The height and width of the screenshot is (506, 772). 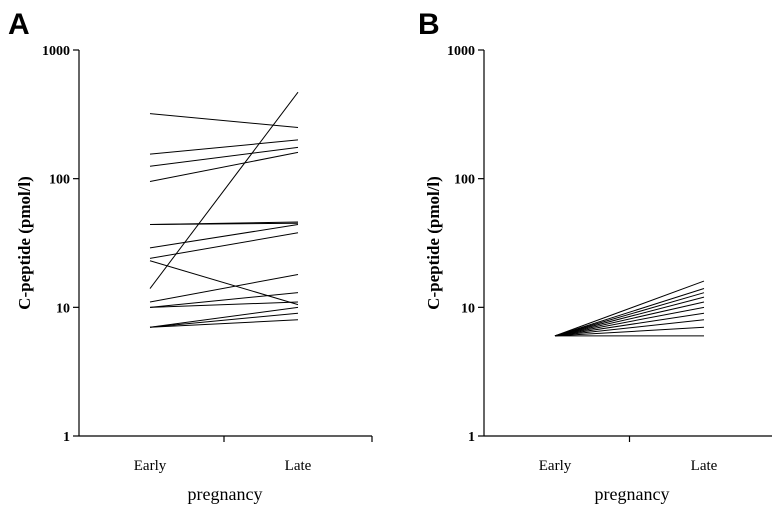 What do you see at coordinates (555, 466) in the screenshot?
I see `panel-b-xtick-label-early: Early` at bounding box center [555, 466].